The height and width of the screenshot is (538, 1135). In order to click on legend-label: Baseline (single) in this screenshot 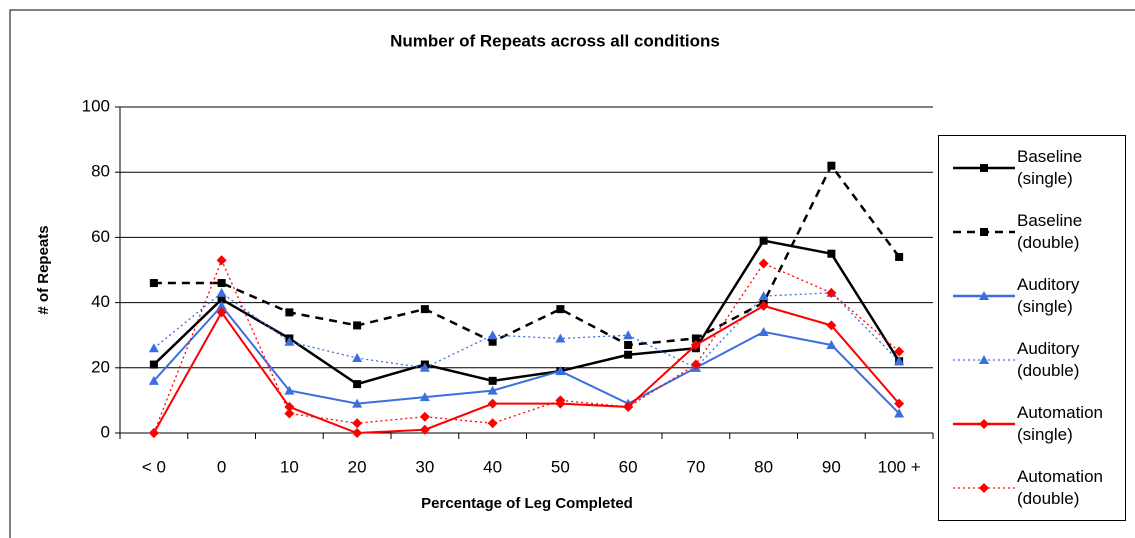, I will do `click(1050, 167)`.